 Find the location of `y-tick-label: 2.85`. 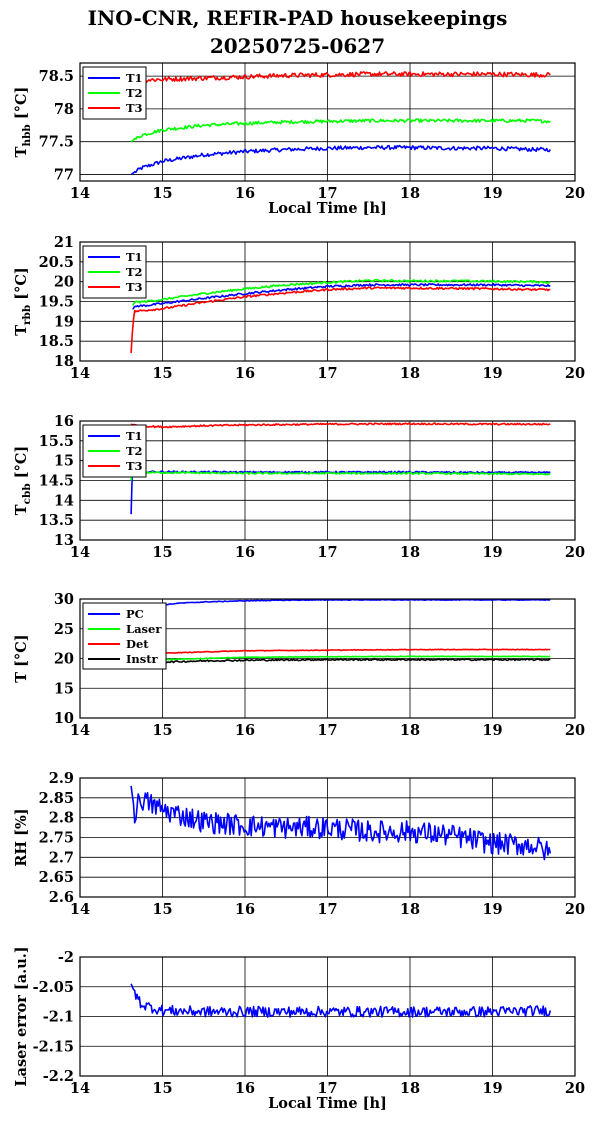

y-tick-label: 2.85 is located at coordinates (56, 798).